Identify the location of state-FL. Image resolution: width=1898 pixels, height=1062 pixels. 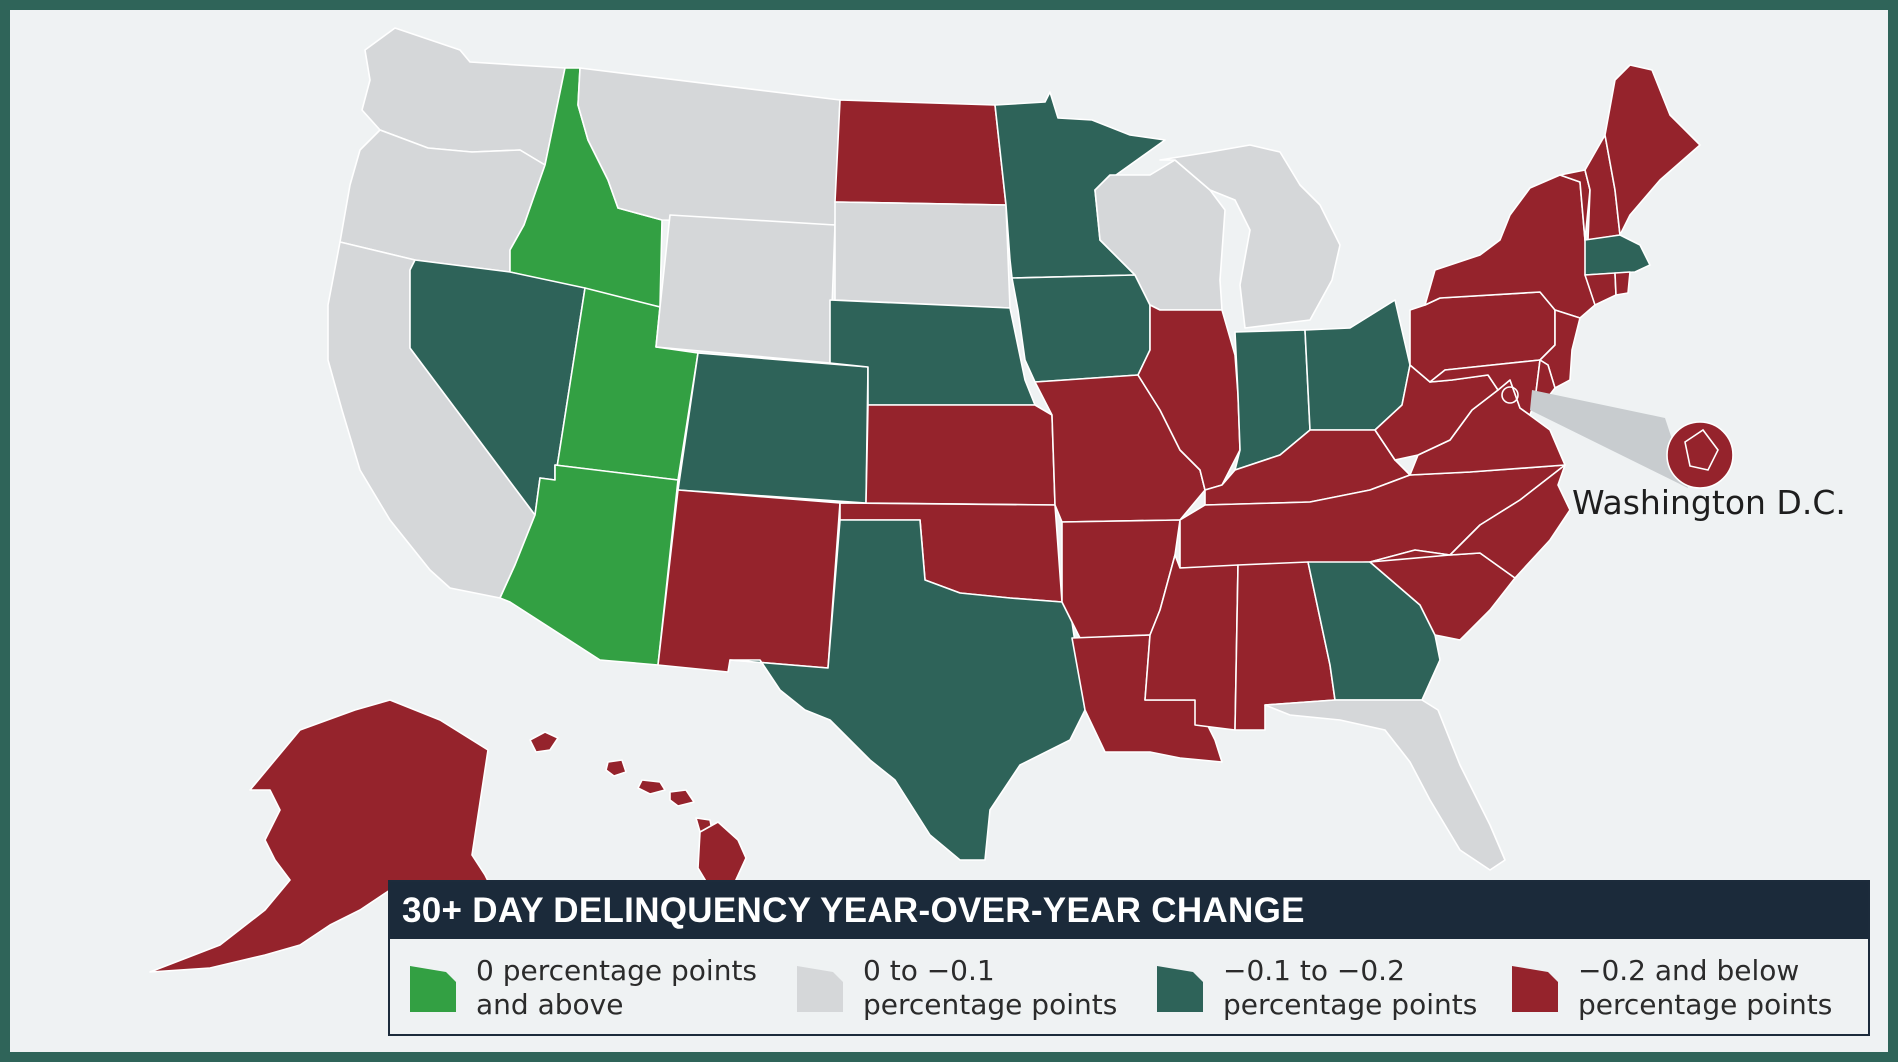
(1385, 785).